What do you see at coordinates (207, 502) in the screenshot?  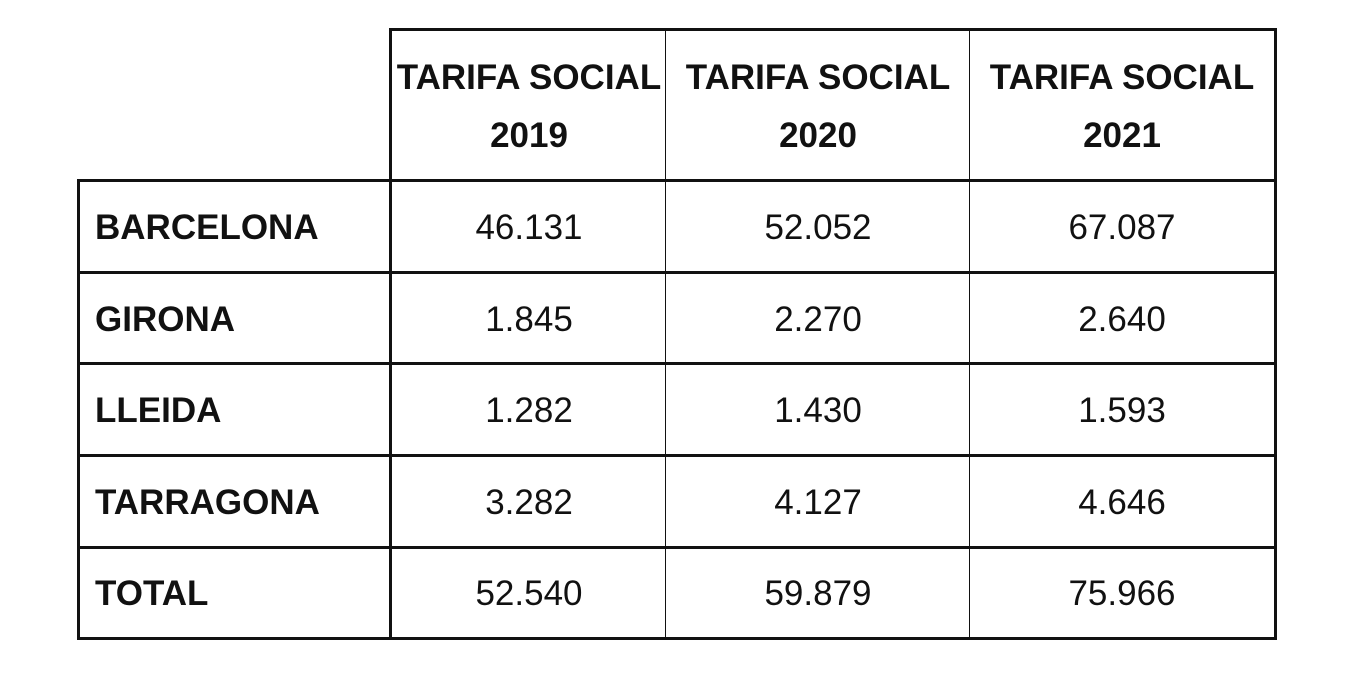 I see `row-label: TARRAGONA` at bounding box center [207, 502].